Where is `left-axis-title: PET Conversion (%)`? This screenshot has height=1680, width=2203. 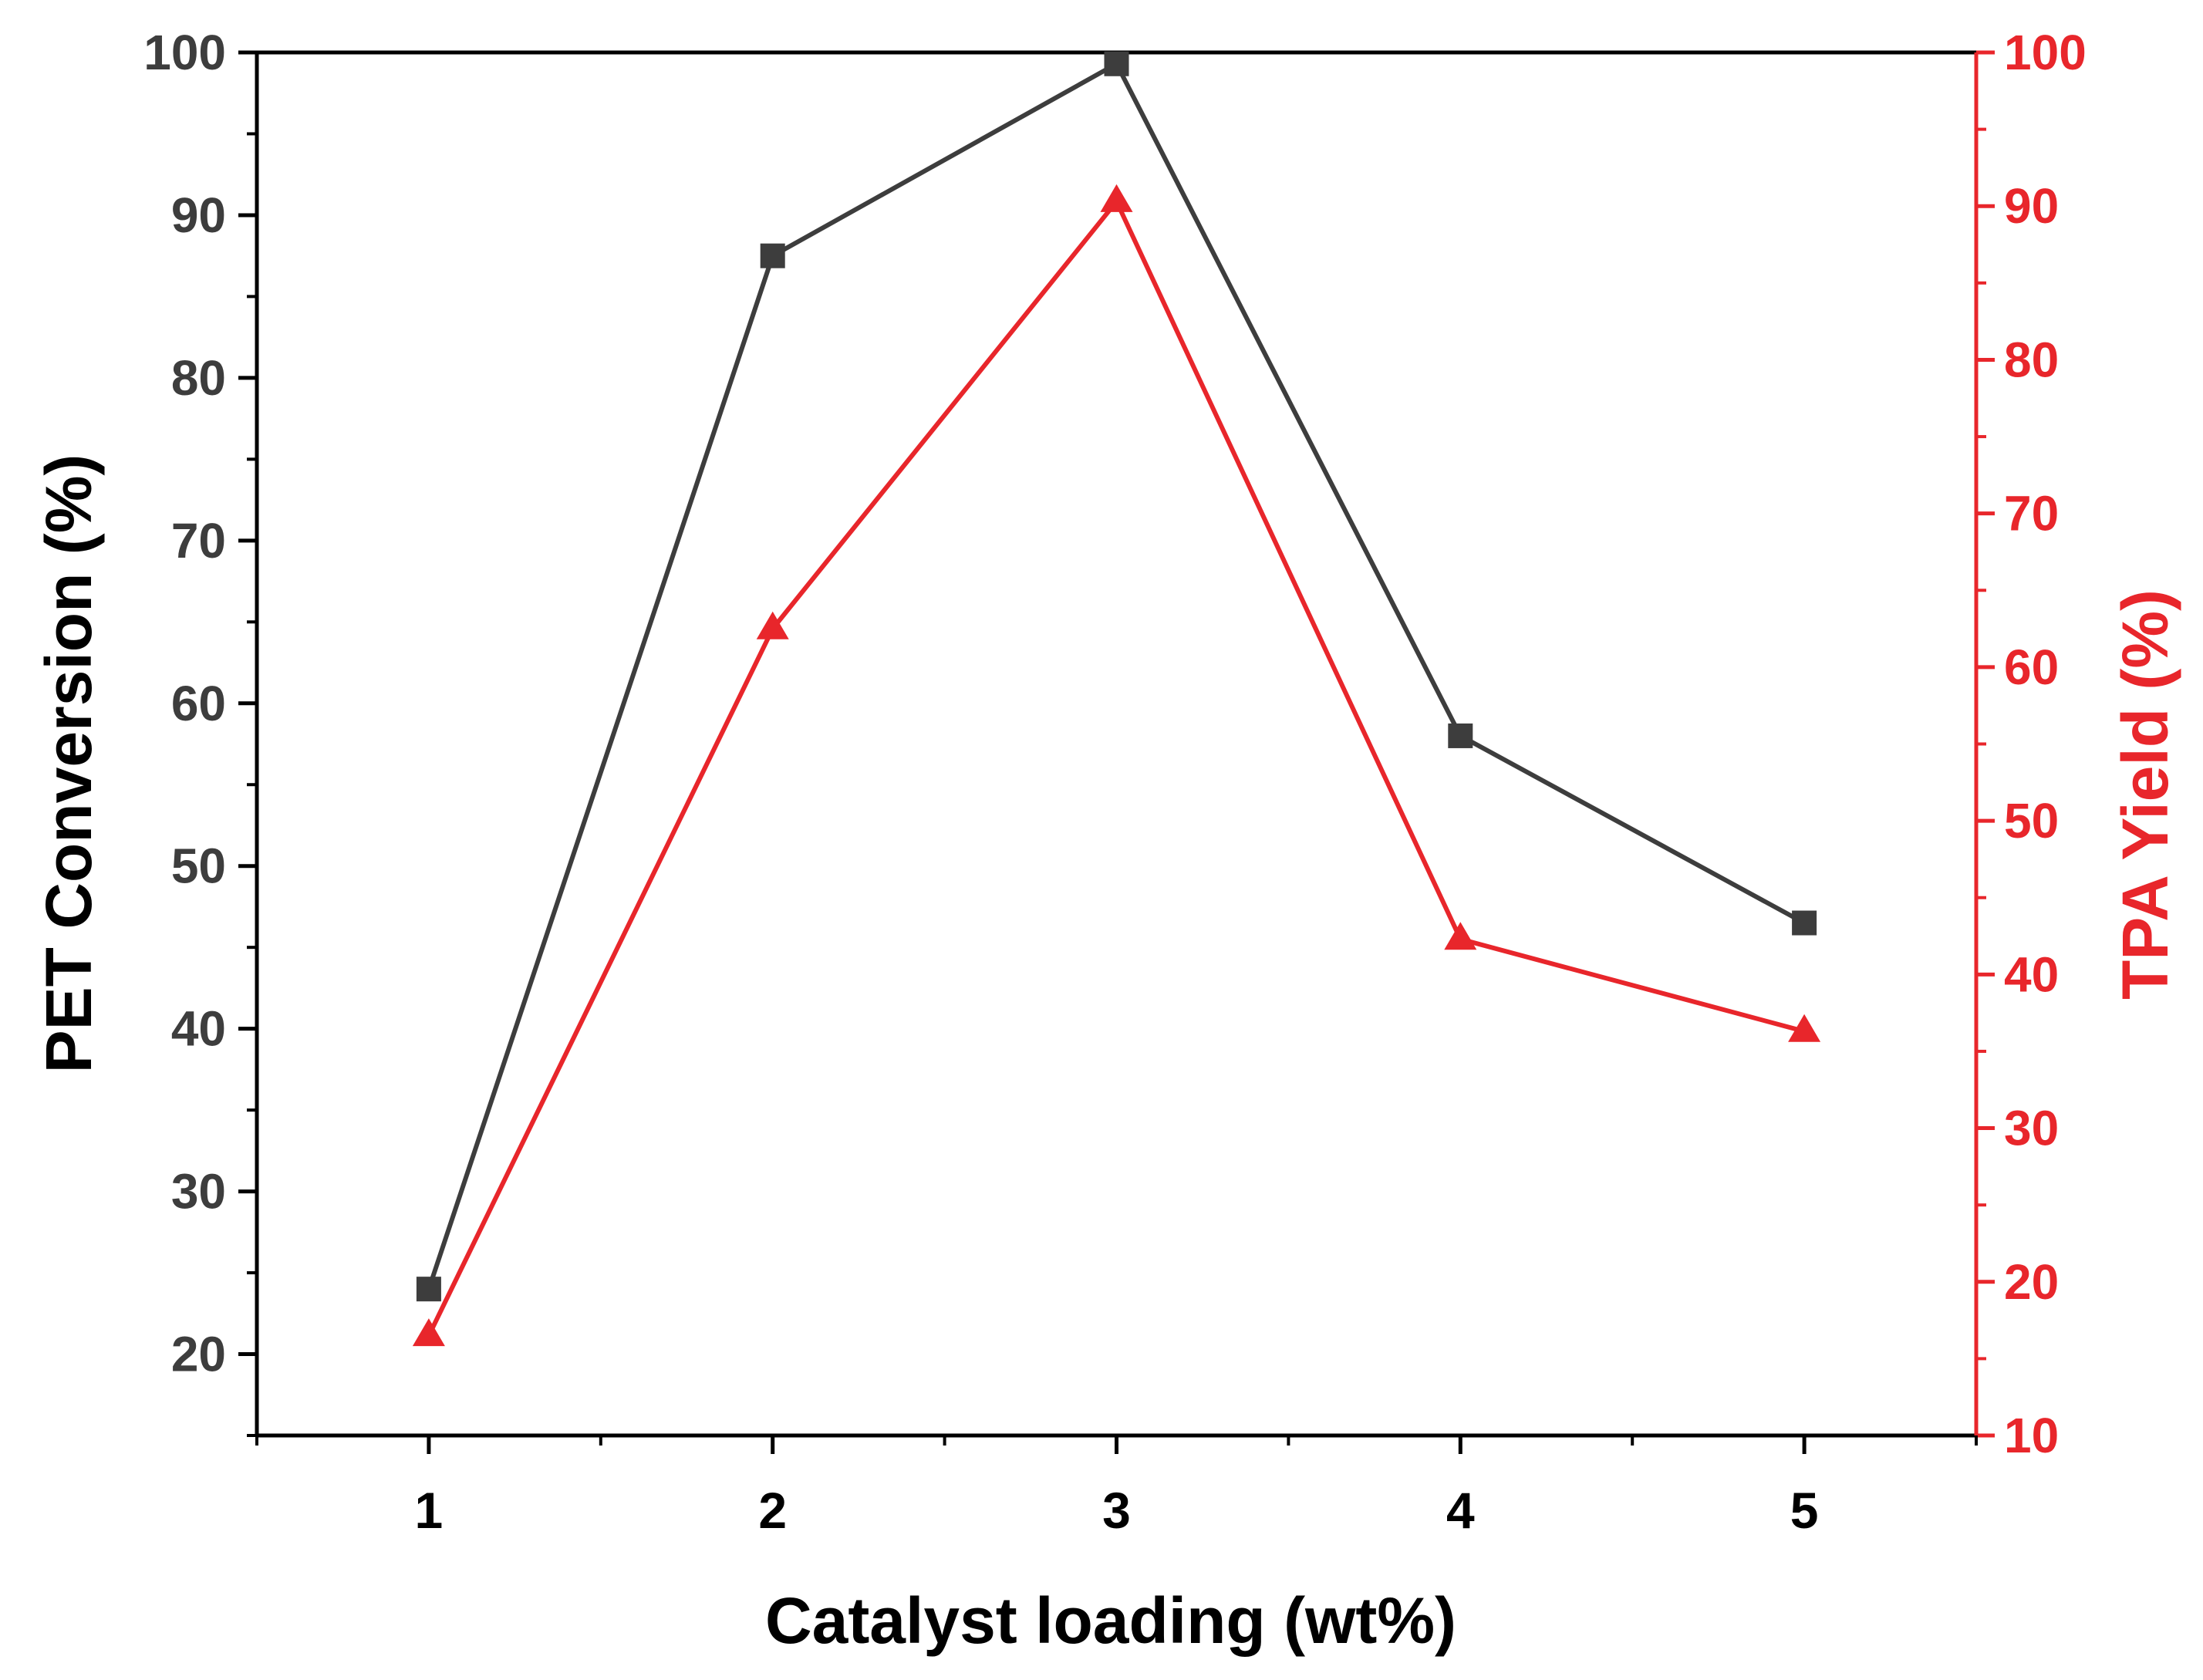 left-axis-title: PET Conversion (%) is located at coordinates (68, 764).